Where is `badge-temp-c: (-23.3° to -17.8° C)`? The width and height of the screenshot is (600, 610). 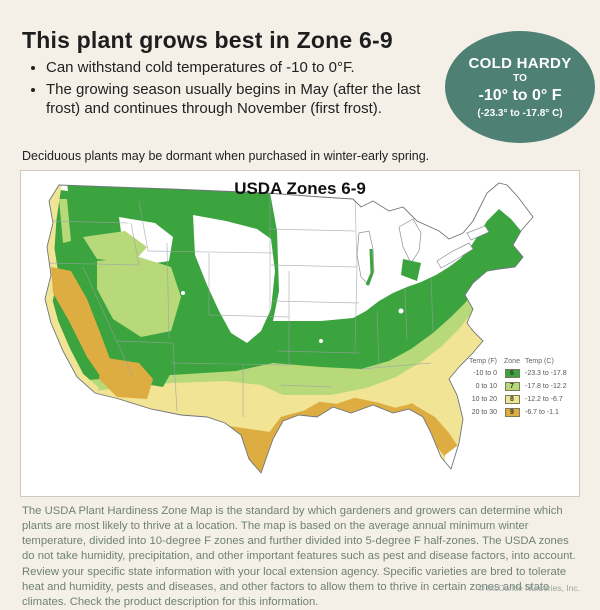 badge-temp-c: (-23.3° to -17.8° C) is located at coordinates (520, 113).